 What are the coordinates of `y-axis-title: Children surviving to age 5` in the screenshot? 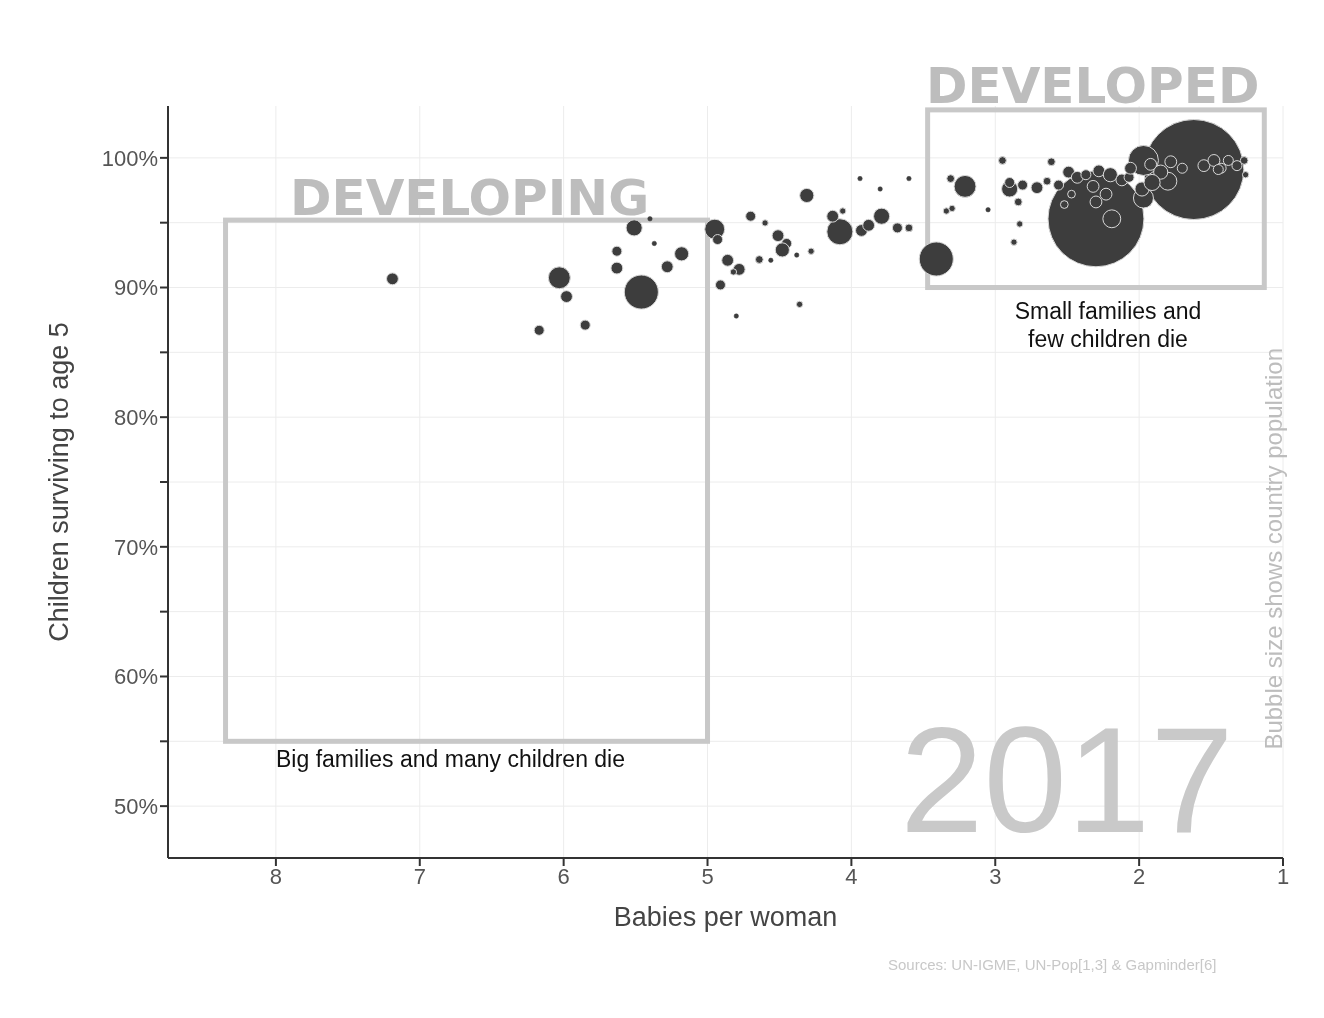 It's located at (58, 482).